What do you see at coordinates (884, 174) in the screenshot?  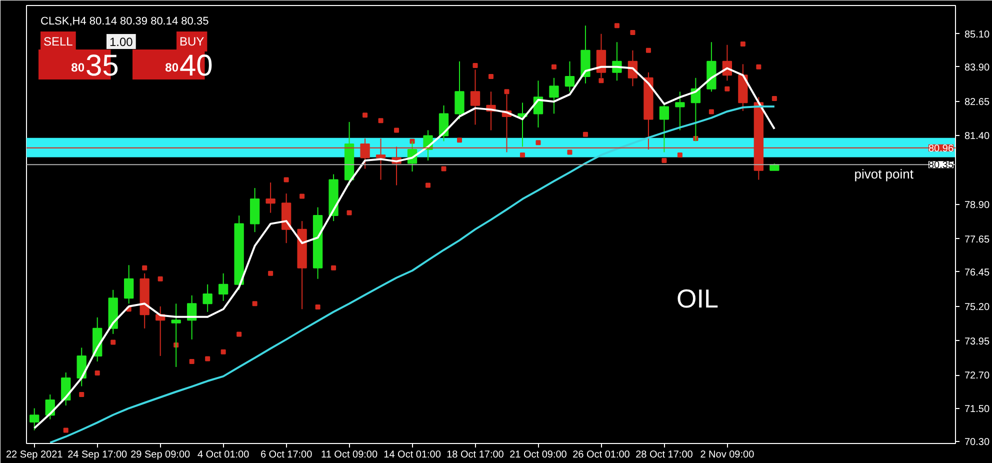 I see `annotation: pivot point` at bounding box center [884, 174].